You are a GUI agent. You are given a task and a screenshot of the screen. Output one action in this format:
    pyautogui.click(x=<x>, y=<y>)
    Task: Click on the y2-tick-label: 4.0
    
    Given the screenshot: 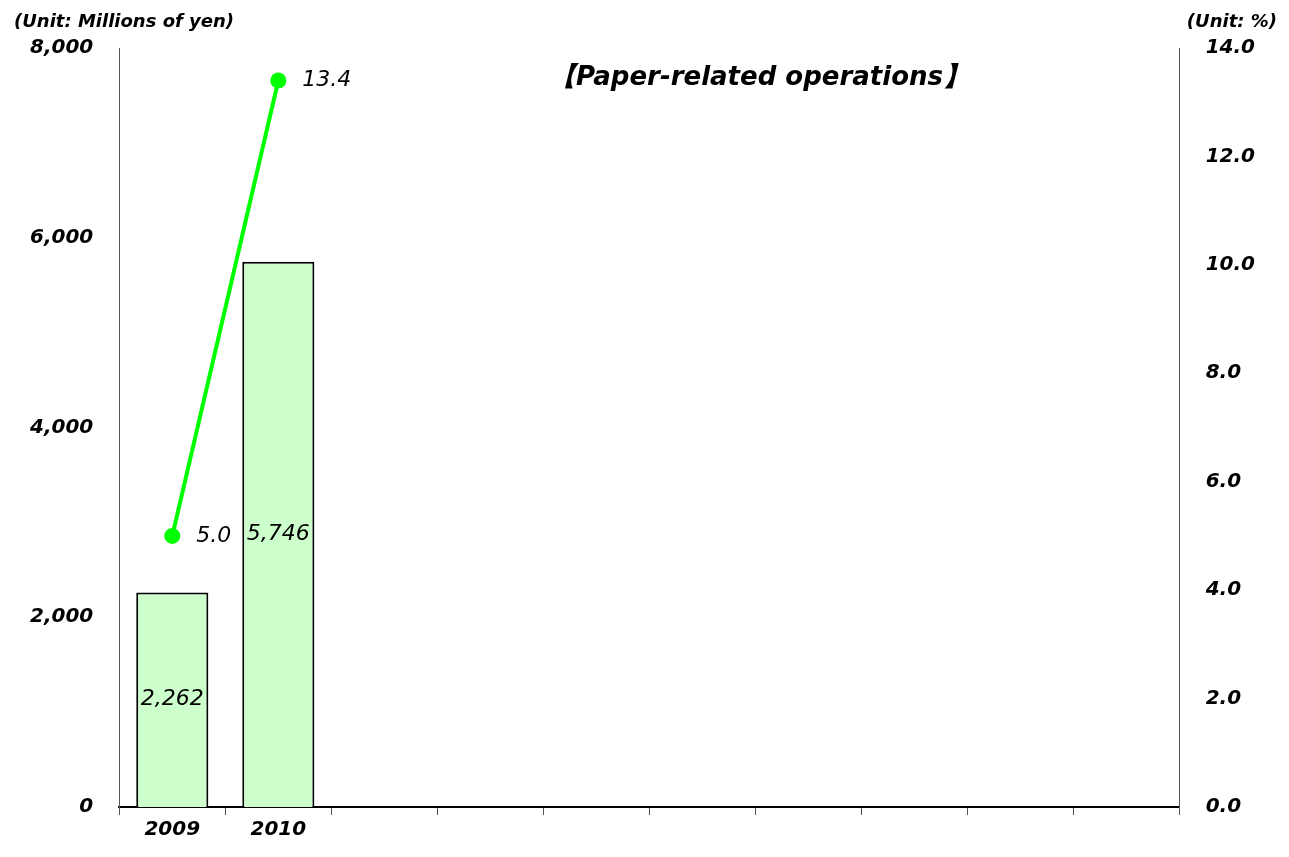 What is the action you would take?
    pyautogui.click(x=1223, y=588)
    